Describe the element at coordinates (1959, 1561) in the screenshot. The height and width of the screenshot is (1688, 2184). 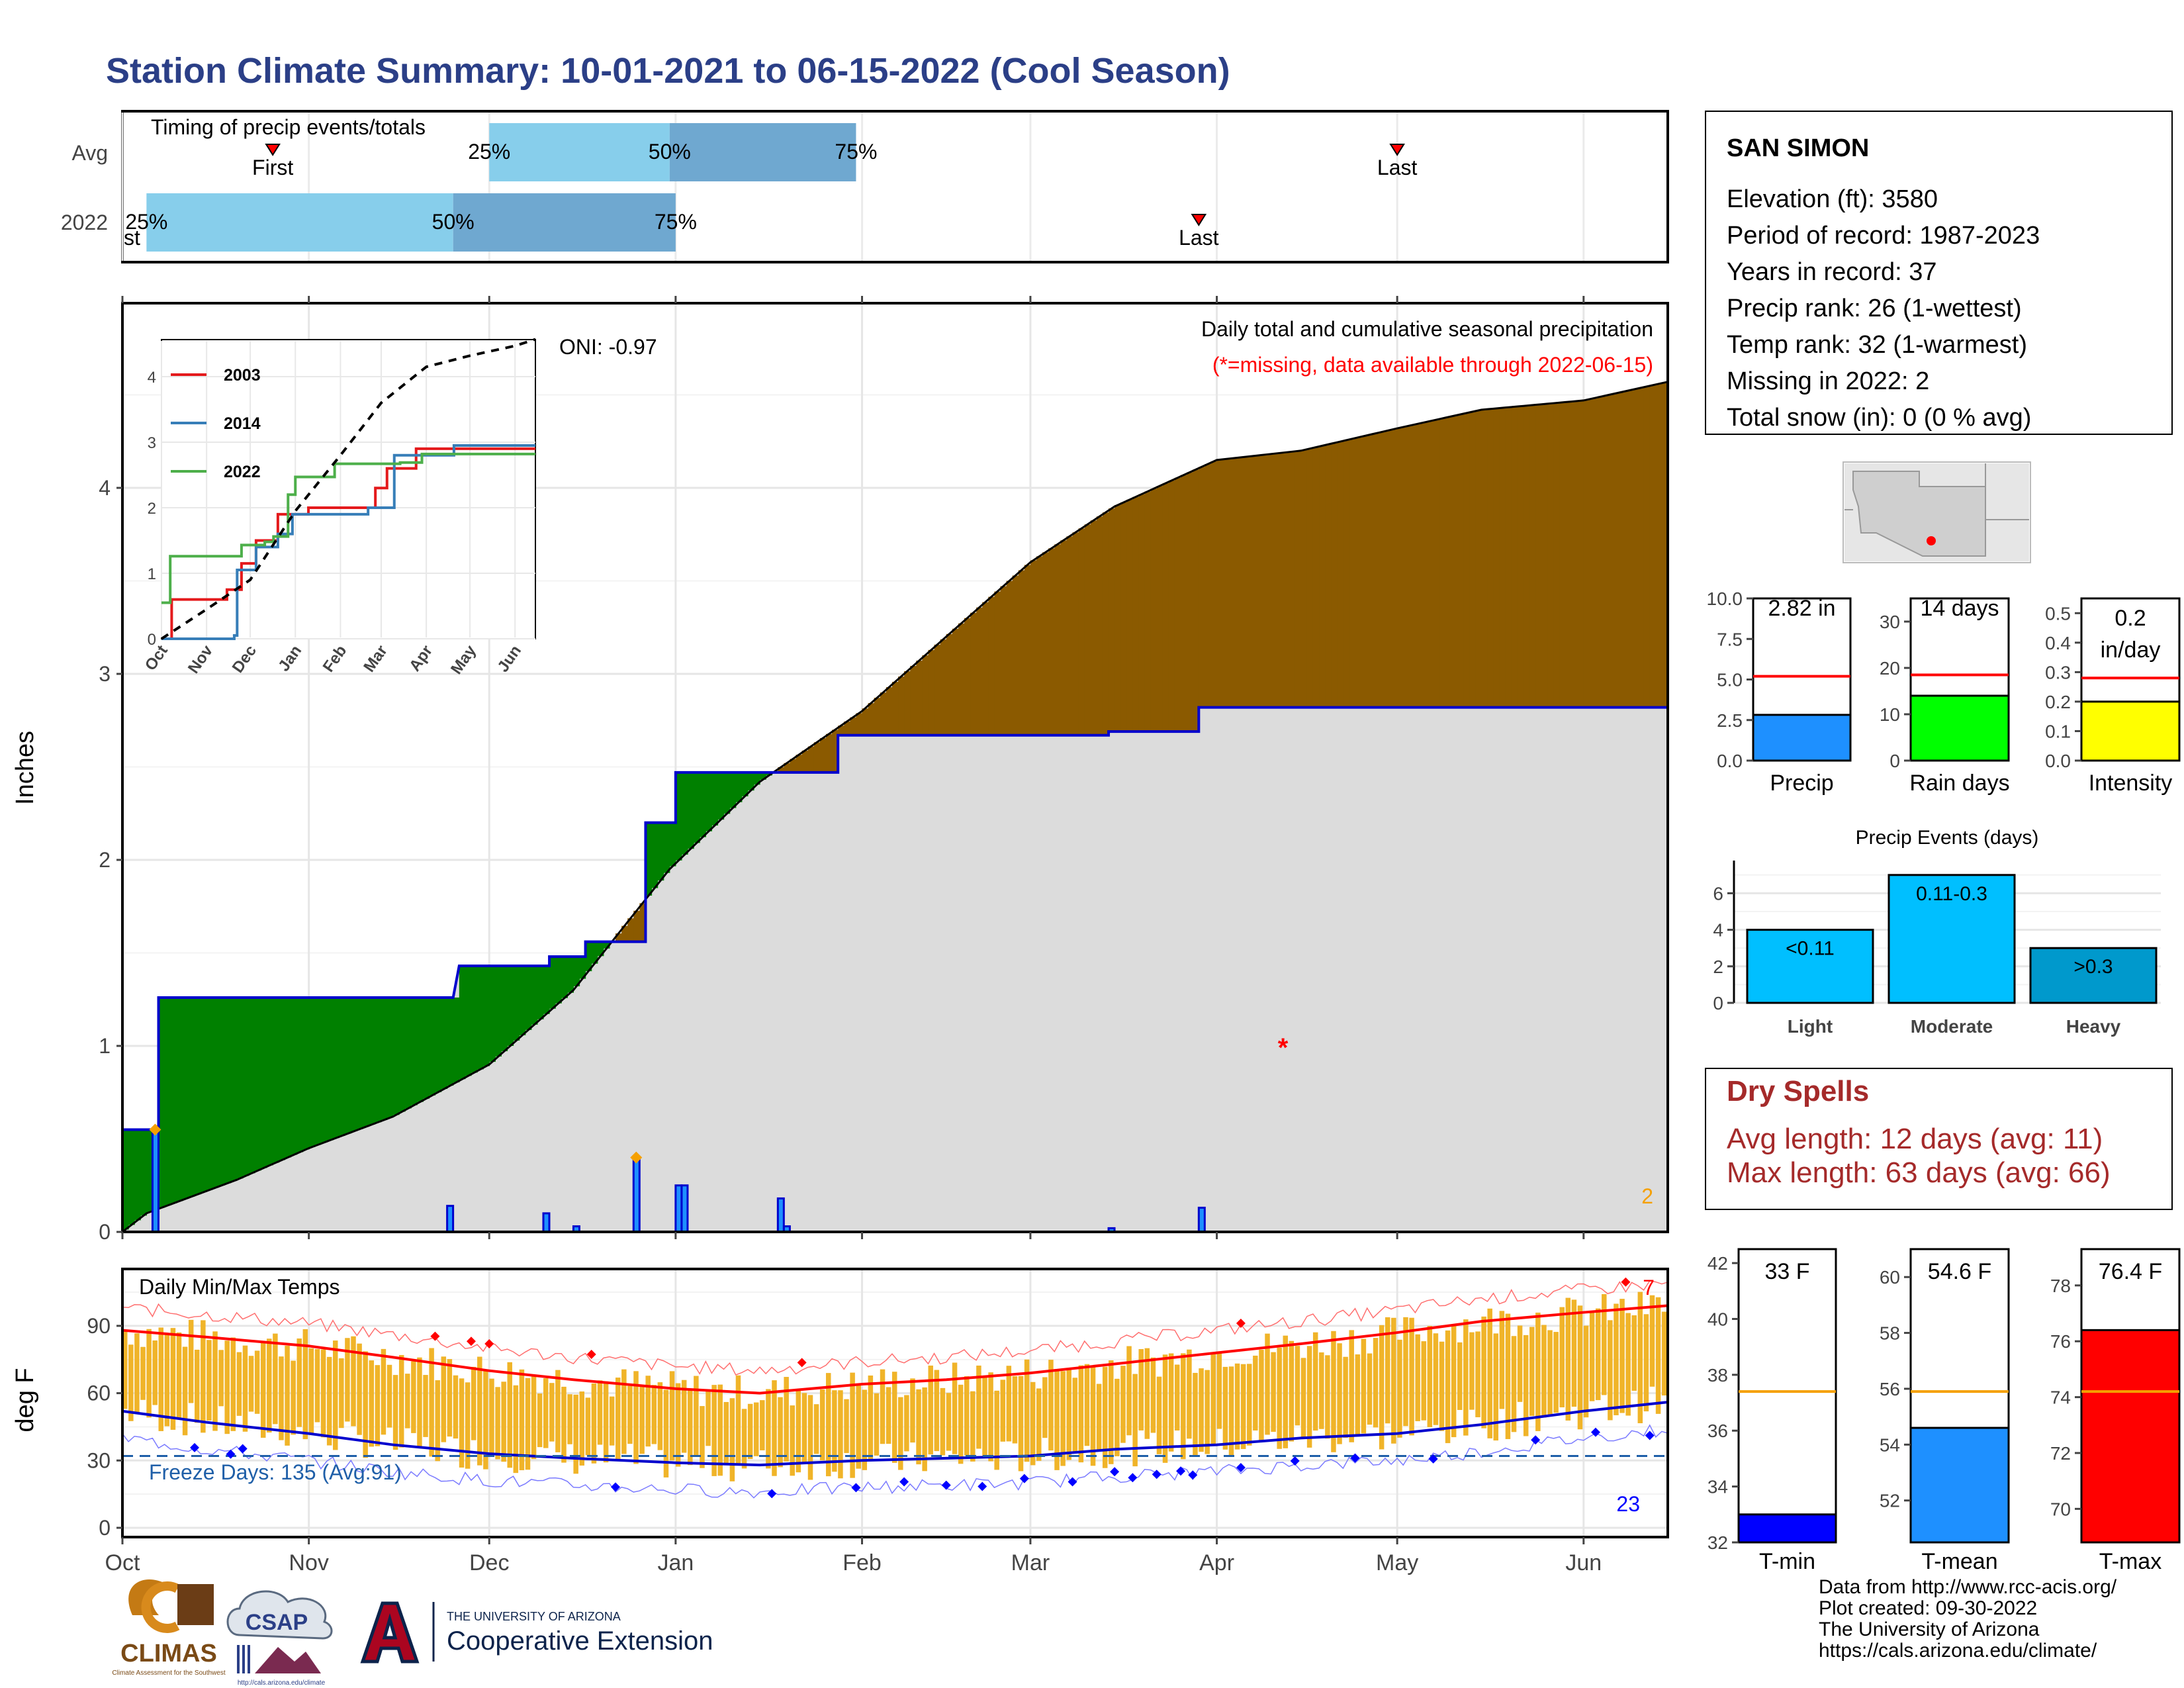
I see `tmean-label: T-mean` at that location.